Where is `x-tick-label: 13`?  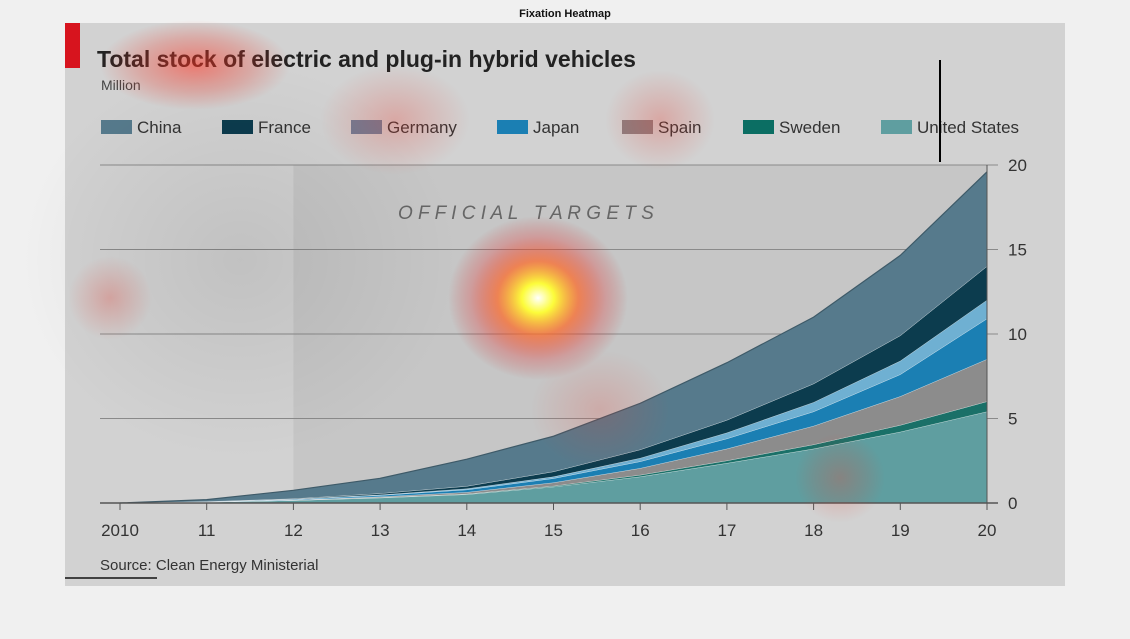 x-tick-label: 13 is located at coordinates (380, 530).